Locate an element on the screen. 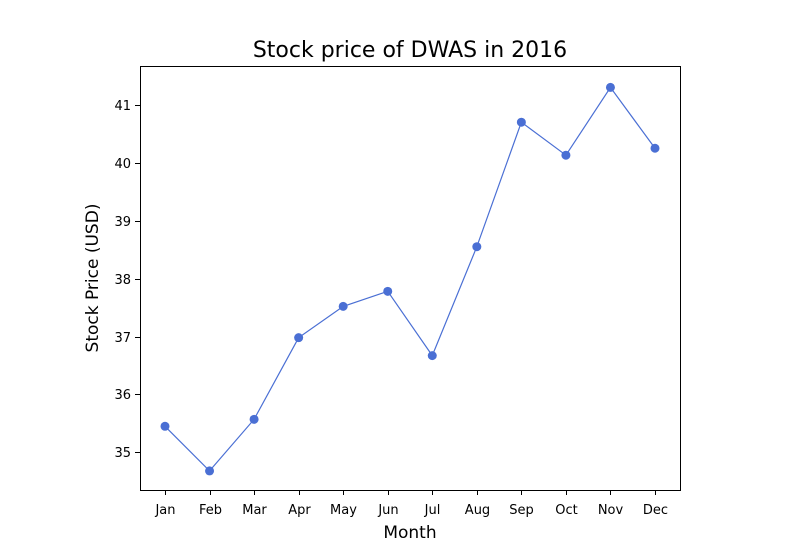 The height and width of the screenshot is (550, 800). data-point-jun is located at coordinates (388, 291).